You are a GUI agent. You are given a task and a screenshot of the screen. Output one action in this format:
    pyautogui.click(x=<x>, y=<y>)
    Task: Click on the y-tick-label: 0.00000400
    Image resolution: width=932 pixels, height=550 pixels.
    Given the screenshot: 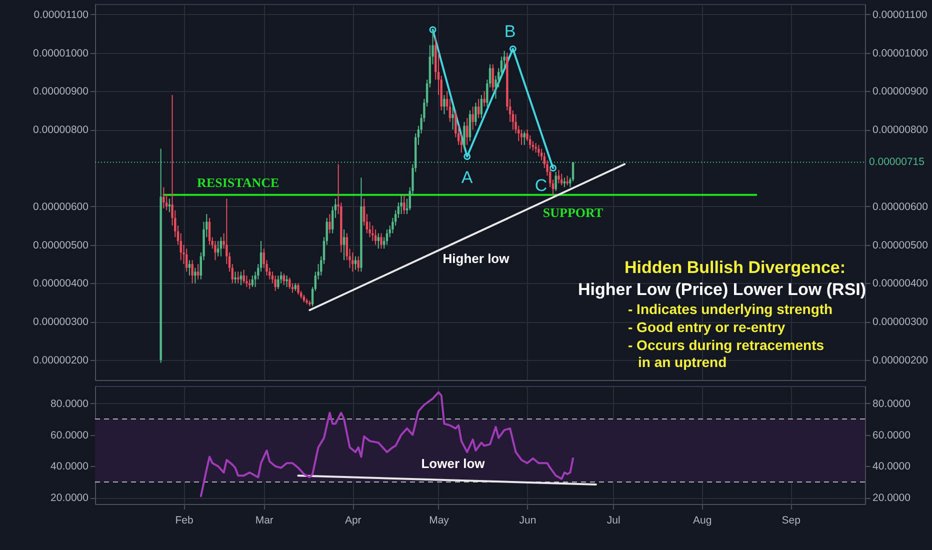 What is the action you would take?
    pyautogui.click(x=61, y=284)
    